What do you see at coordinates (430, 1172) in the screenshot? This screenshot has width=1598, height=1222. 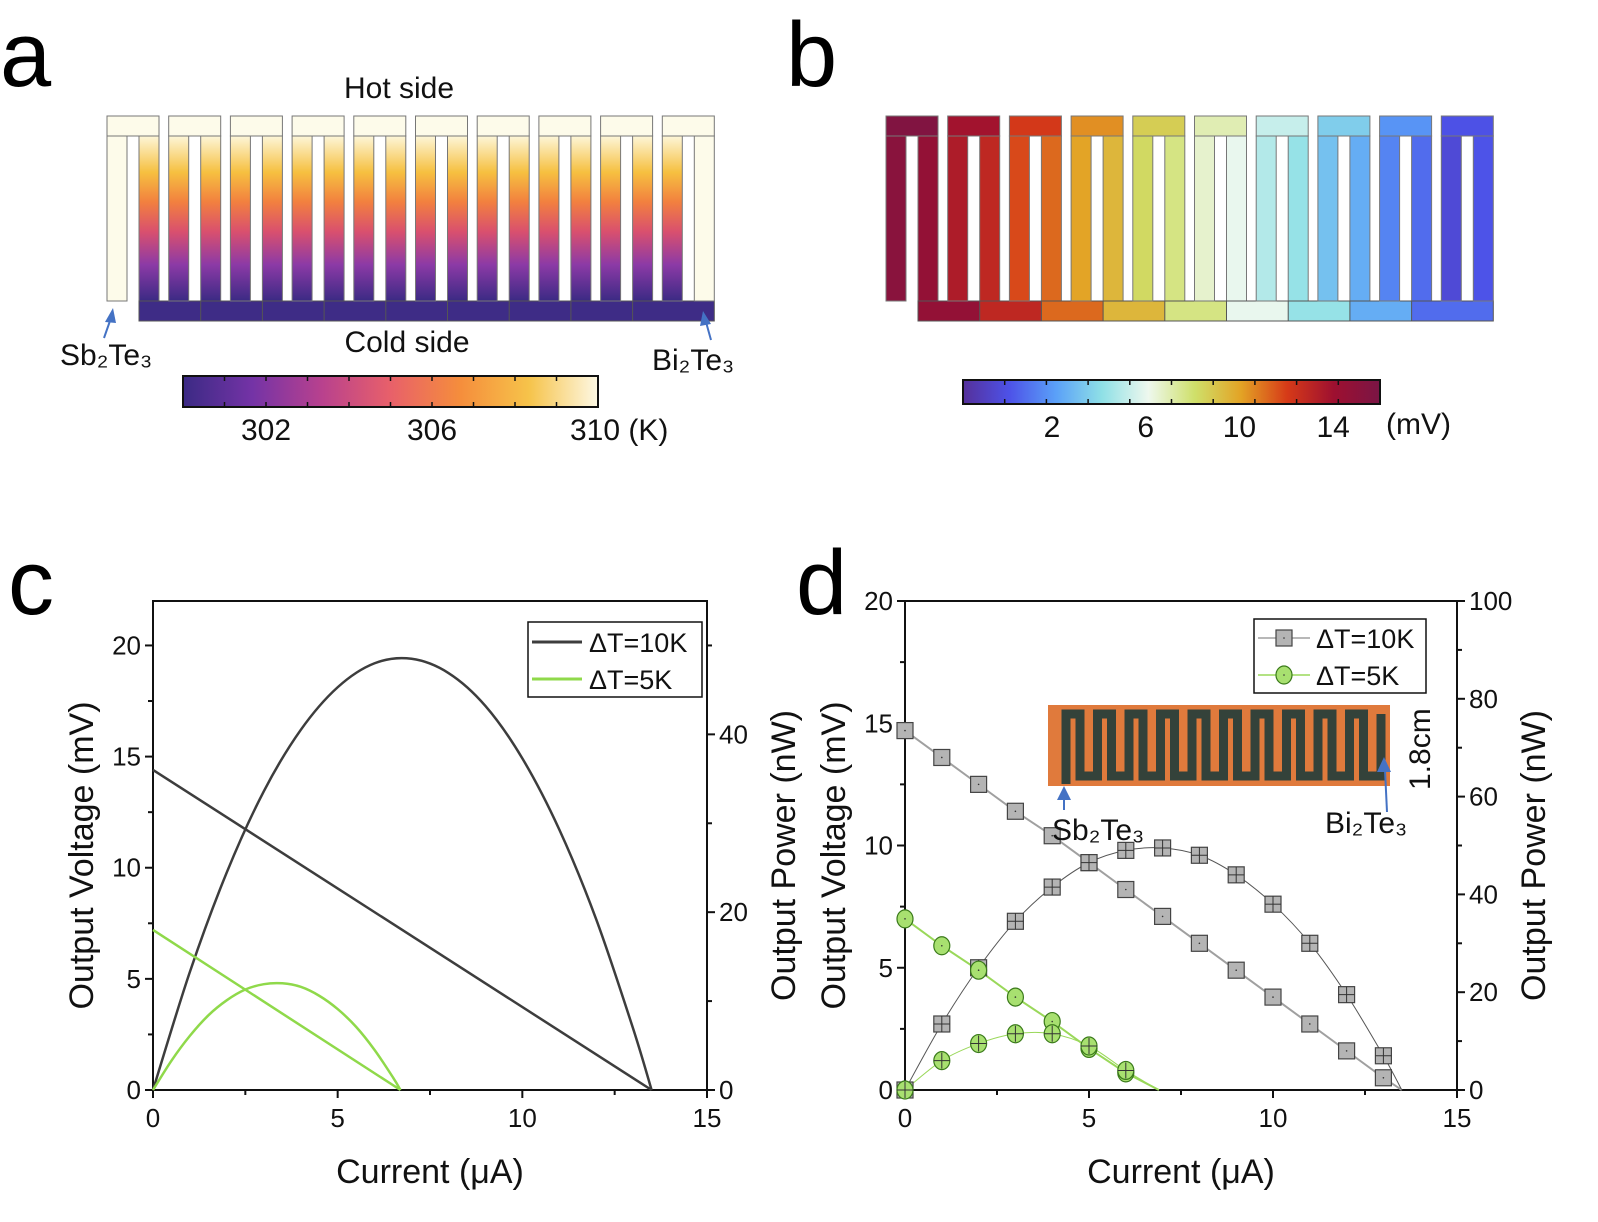 I see `x-axis-title: Current (μA)` at bounding box center [430, 1172].